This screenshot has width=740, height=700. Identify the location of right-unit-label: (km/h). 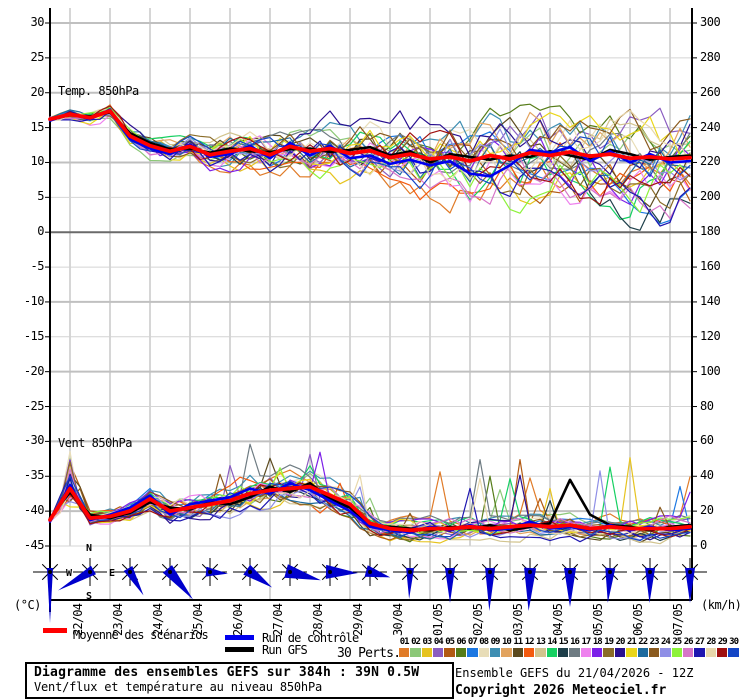
(720, 605).